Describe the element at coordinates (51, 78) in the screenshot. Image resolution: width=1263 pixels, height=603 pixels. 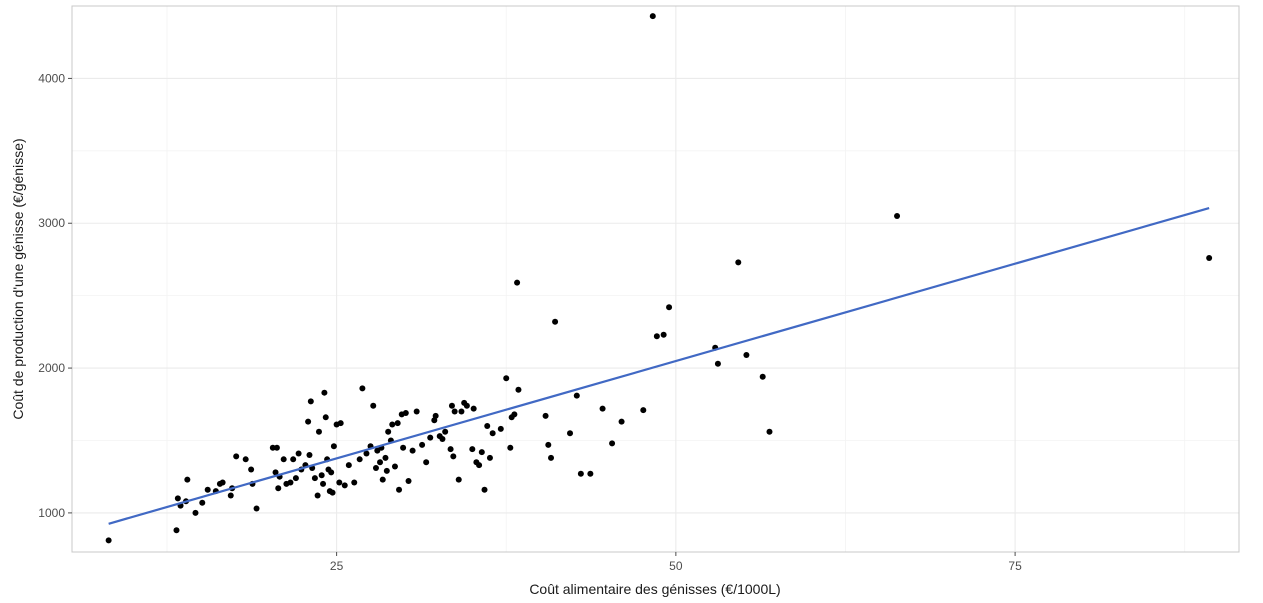
I see `y-tick-label: 4000` at that location.